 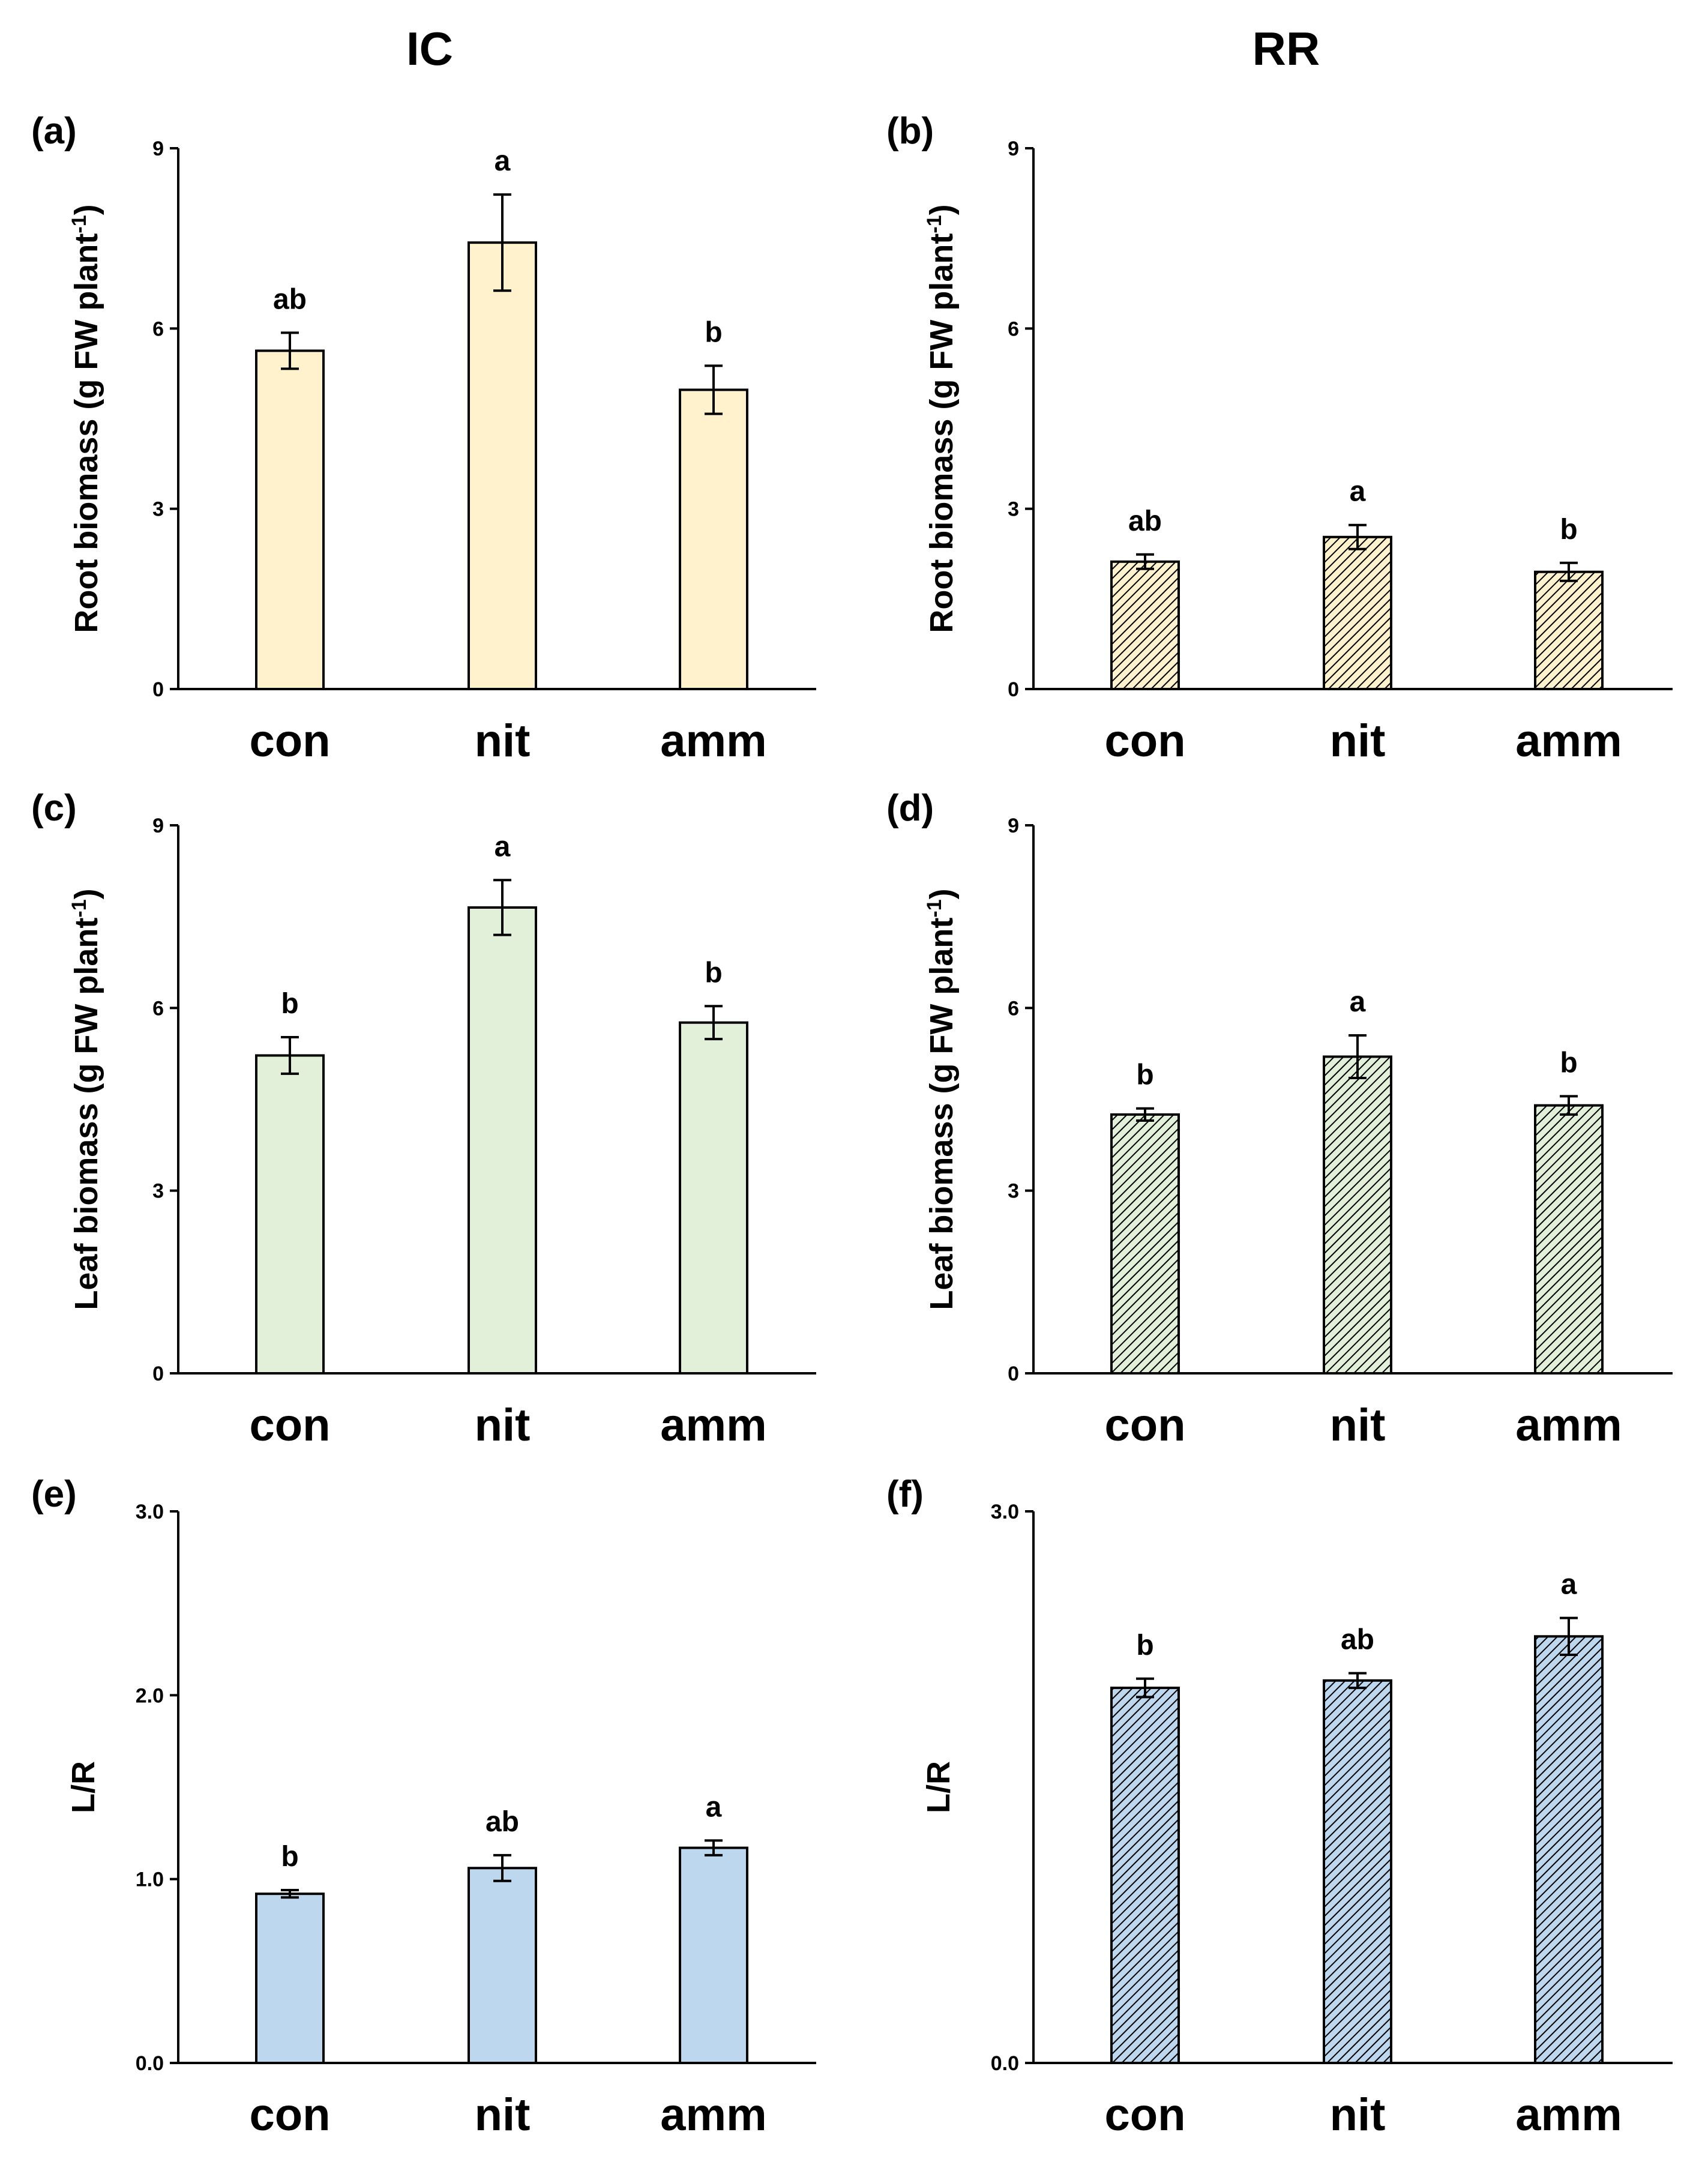 What do you see at coordinates (150, 1695) in the screenshot?
I see `y-tick-label: 2.0` at bounding box center [150, 1695].